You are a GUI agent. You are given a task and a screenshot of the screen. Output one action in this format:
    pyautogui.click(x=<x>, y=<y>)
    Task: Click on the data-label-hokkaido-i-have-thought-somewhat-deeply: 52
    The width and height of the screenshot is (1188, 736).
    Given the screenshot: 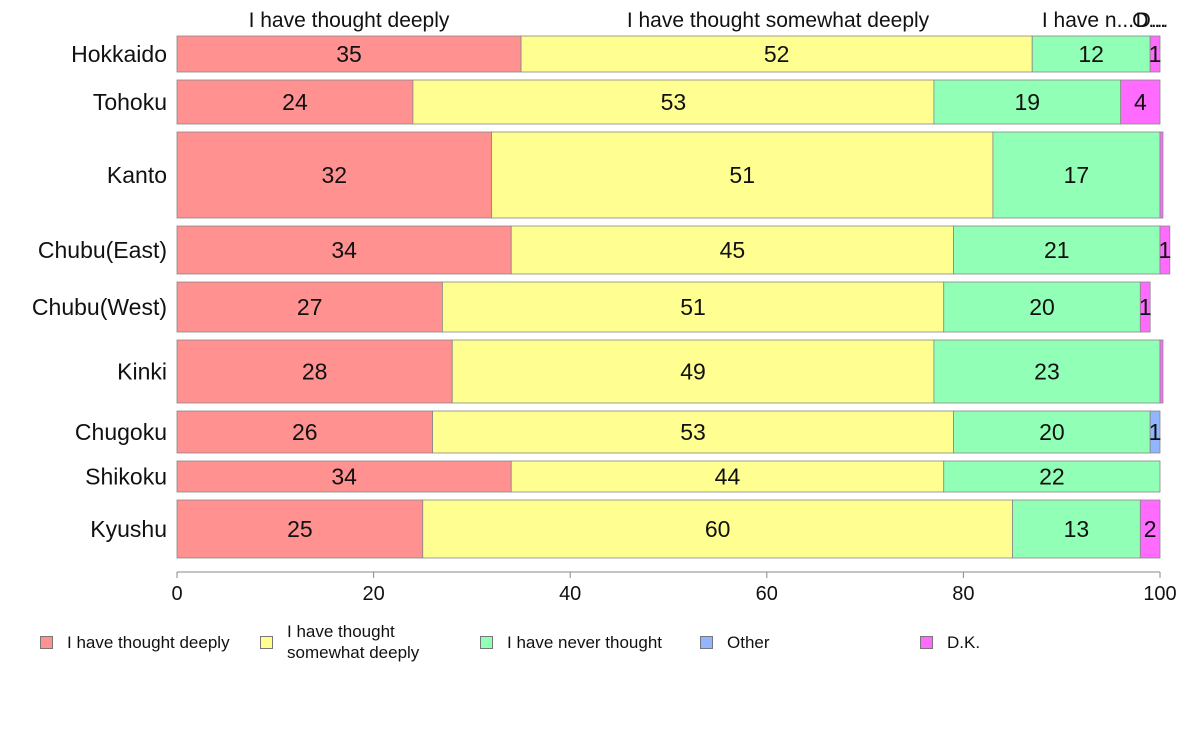 What is the action you would take?
    pyautogui.click(x=777, y=54)
    